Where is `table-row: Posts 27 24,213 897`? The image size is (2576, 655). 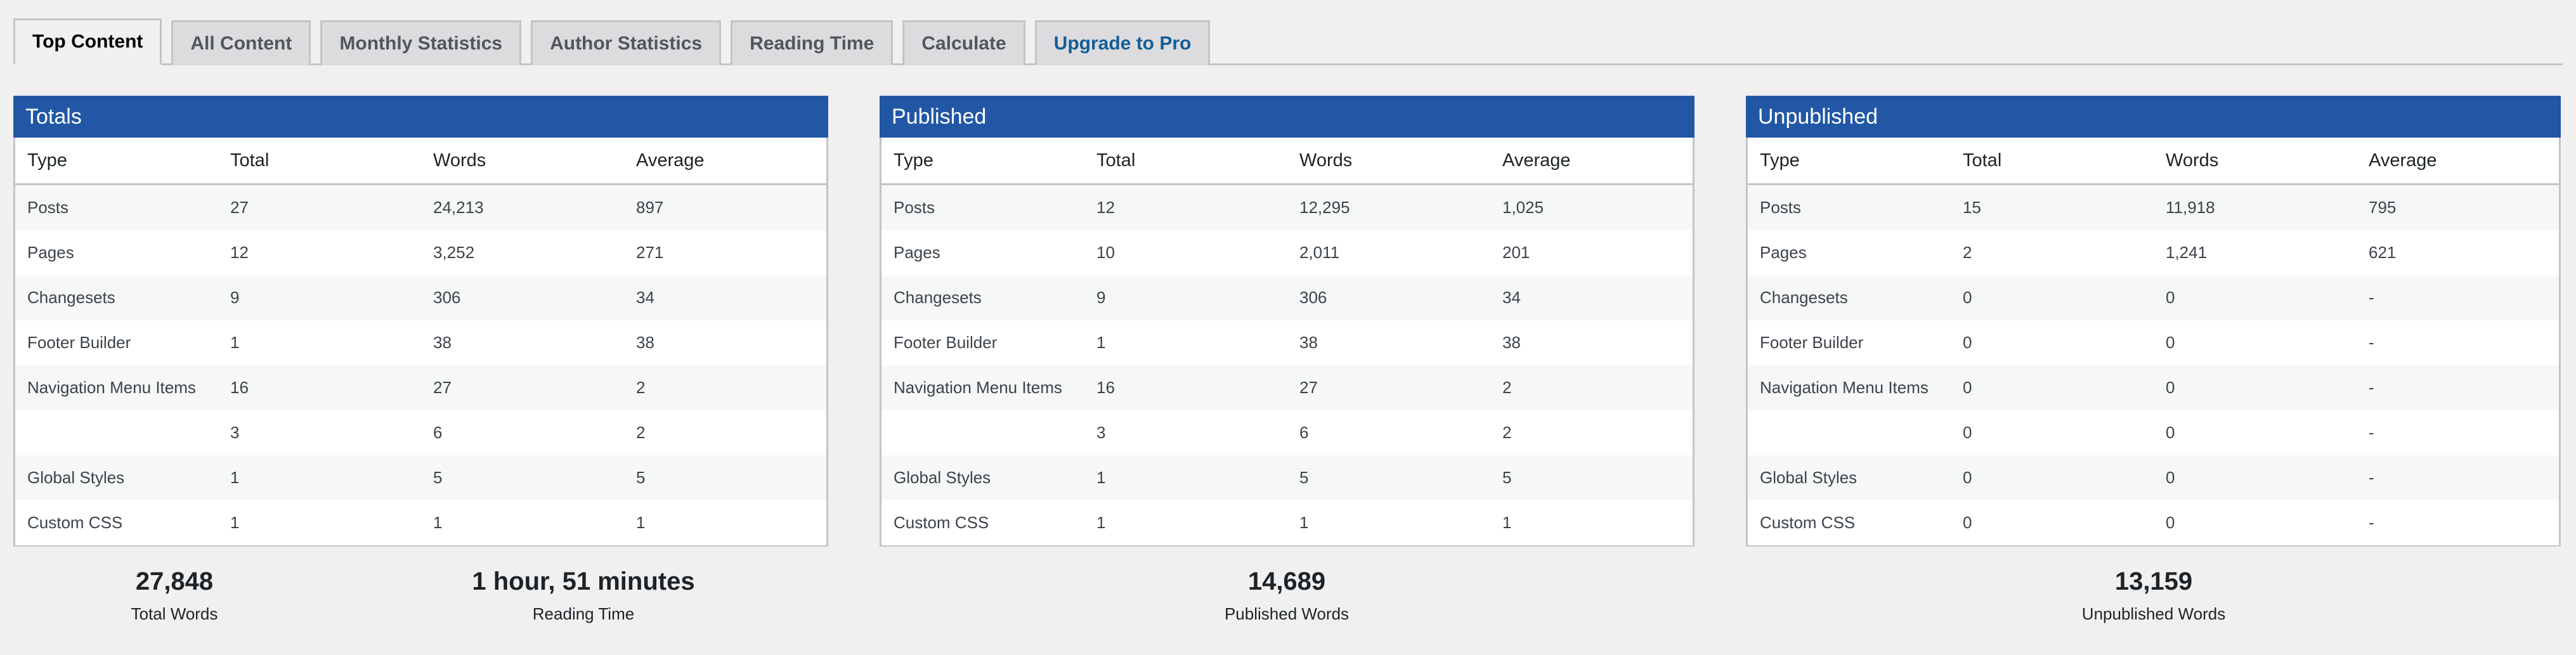
table-row: Posts 27 24,213 897 is located at coordinates (421, 207).